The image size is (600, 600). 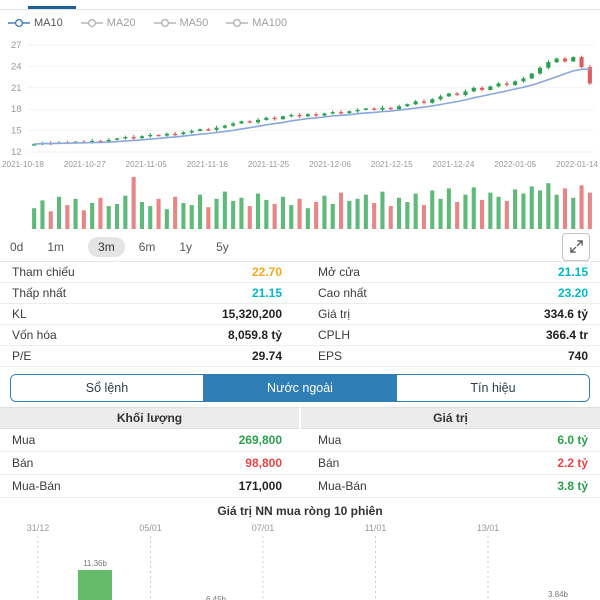 What do you see at coordinates (16, 152) in the screenshot?
I see `svg-text: 12` at bounding box center [16, 152].